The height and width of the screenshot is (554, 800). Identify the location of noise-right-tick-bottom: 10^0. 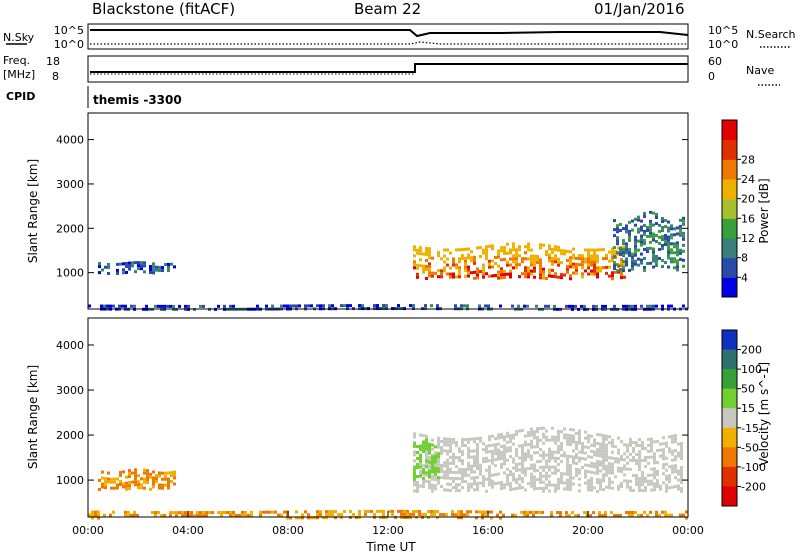
(723, 44).